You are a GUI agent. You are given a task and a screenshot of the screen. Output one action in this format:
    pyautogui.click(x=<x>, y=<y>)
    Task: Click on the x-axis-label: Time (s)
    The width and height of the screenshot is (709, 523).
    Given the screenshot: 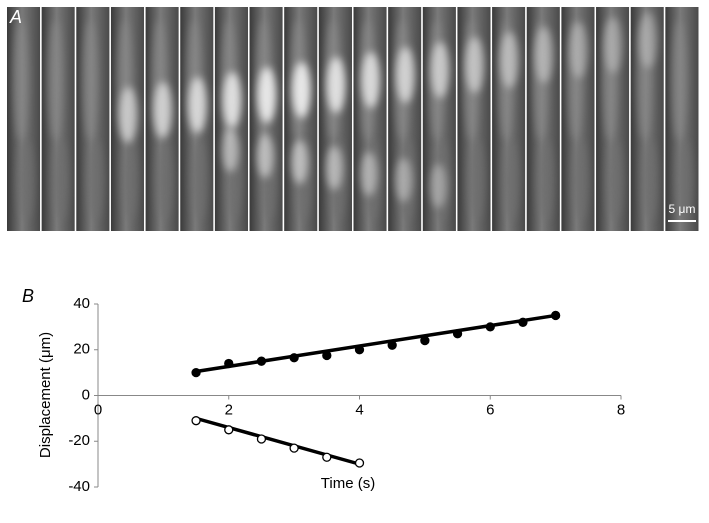 What is the action you would take?
    pyautogui.click(x=348, y=483)
    